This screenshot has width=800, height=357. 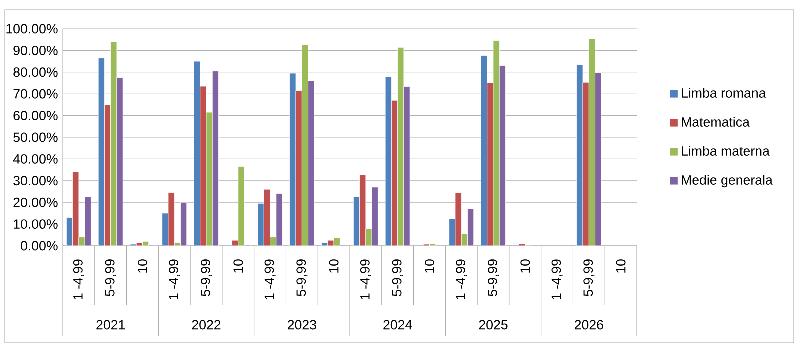 What do you see at coordinates (111, 325) in the screenshot?
I see `text: 2021` at bounding box center [111, 325].